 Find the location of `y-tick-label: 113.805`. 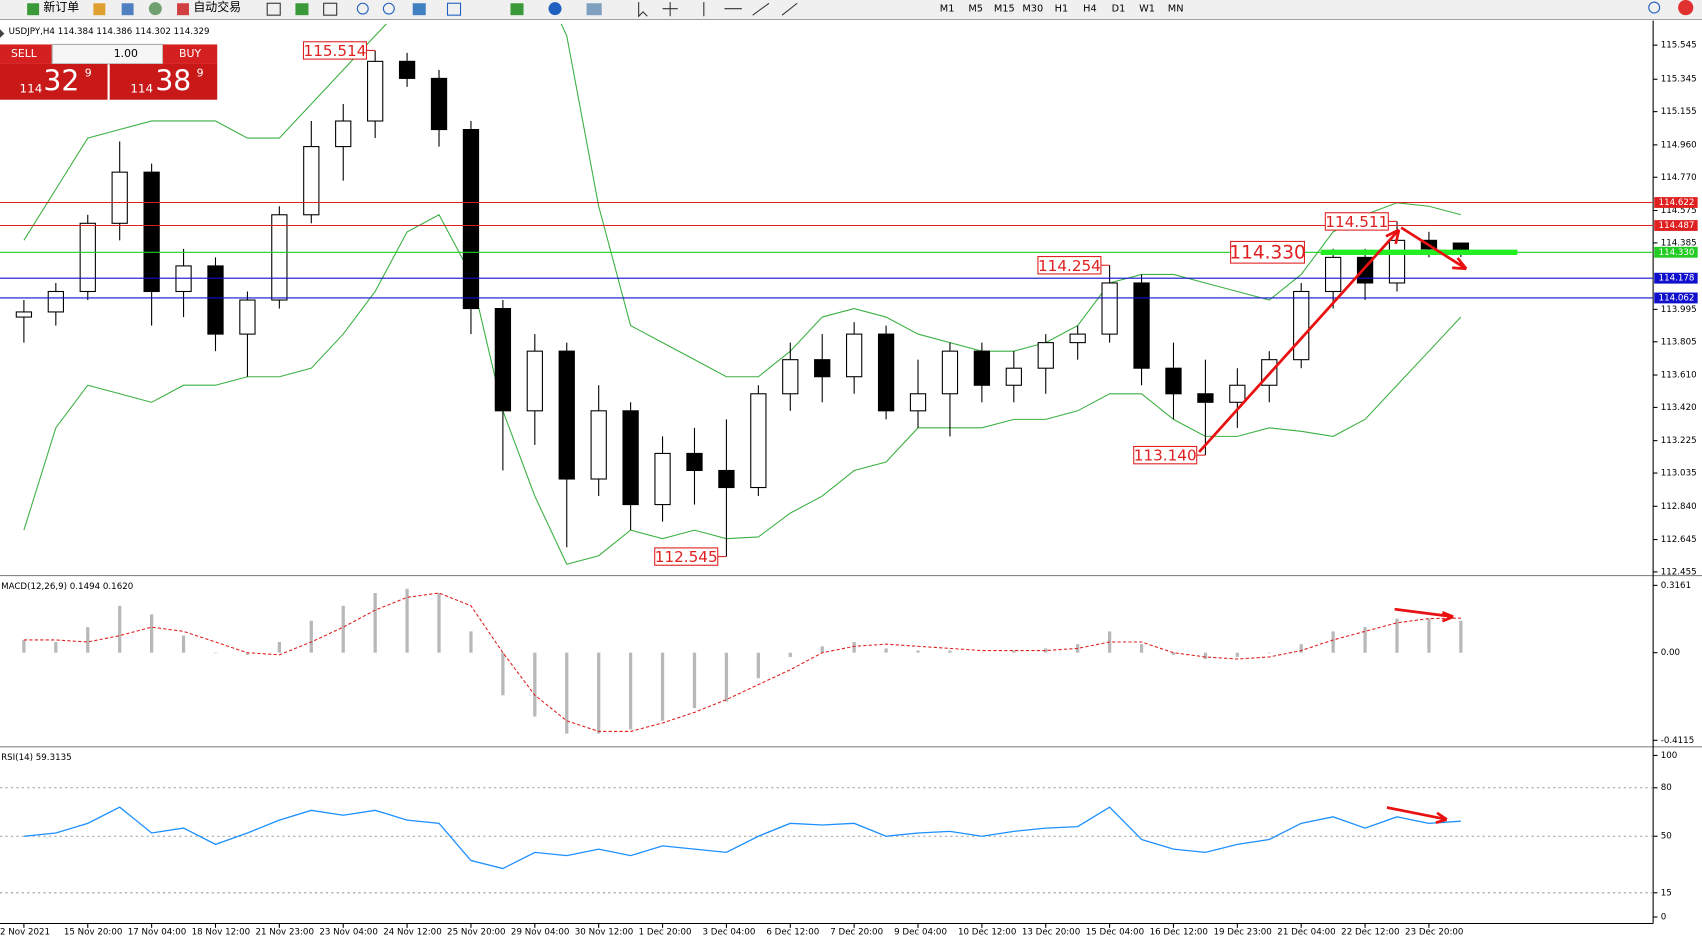

y-tick-label: 113.805 is located at coordinates (1679, 342).